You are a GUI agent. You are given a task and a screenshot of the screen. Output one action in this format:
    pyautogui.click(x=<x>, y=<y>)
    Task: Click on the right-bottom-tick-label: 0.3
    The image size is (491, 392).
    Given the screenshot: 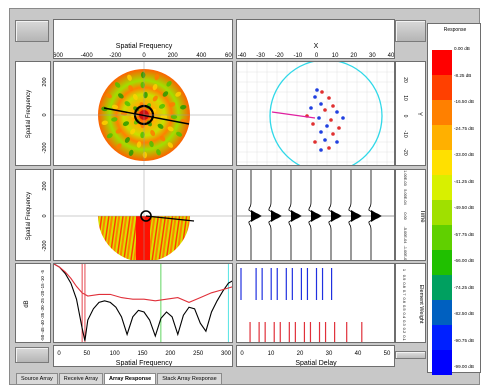 What is the action you would take?
    pyautogui.click(x=404, y=323)
    